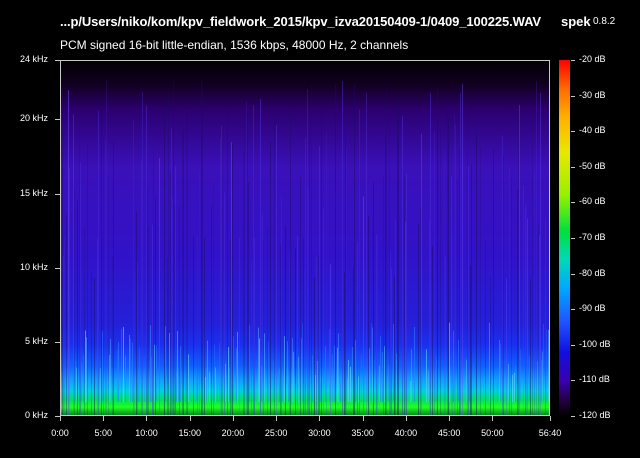  Describe the element at coordinates (103, 433) in the screenshot. I see `time-tick-label: 5:00` at that location.